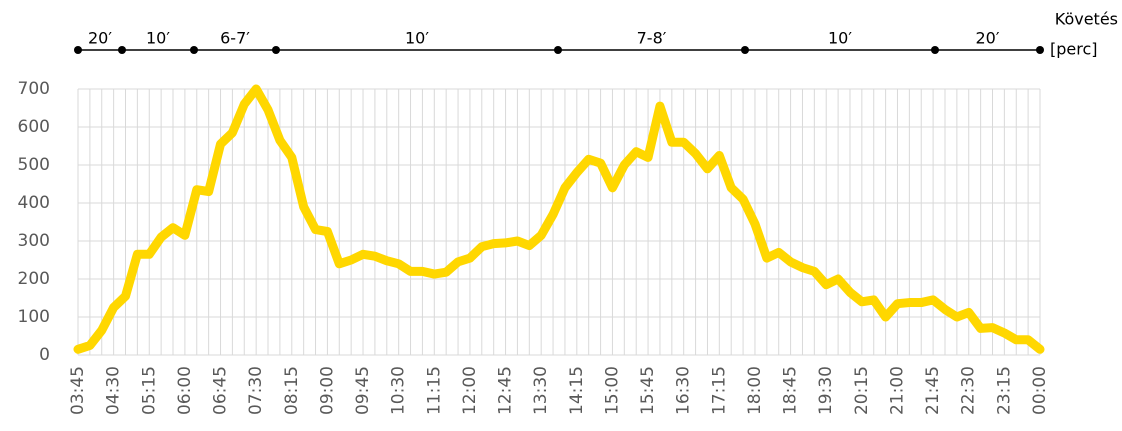  Describe the element at coordinates (933, 390) in the screenshot. I see `x-tick-label: 21:45` at that location.